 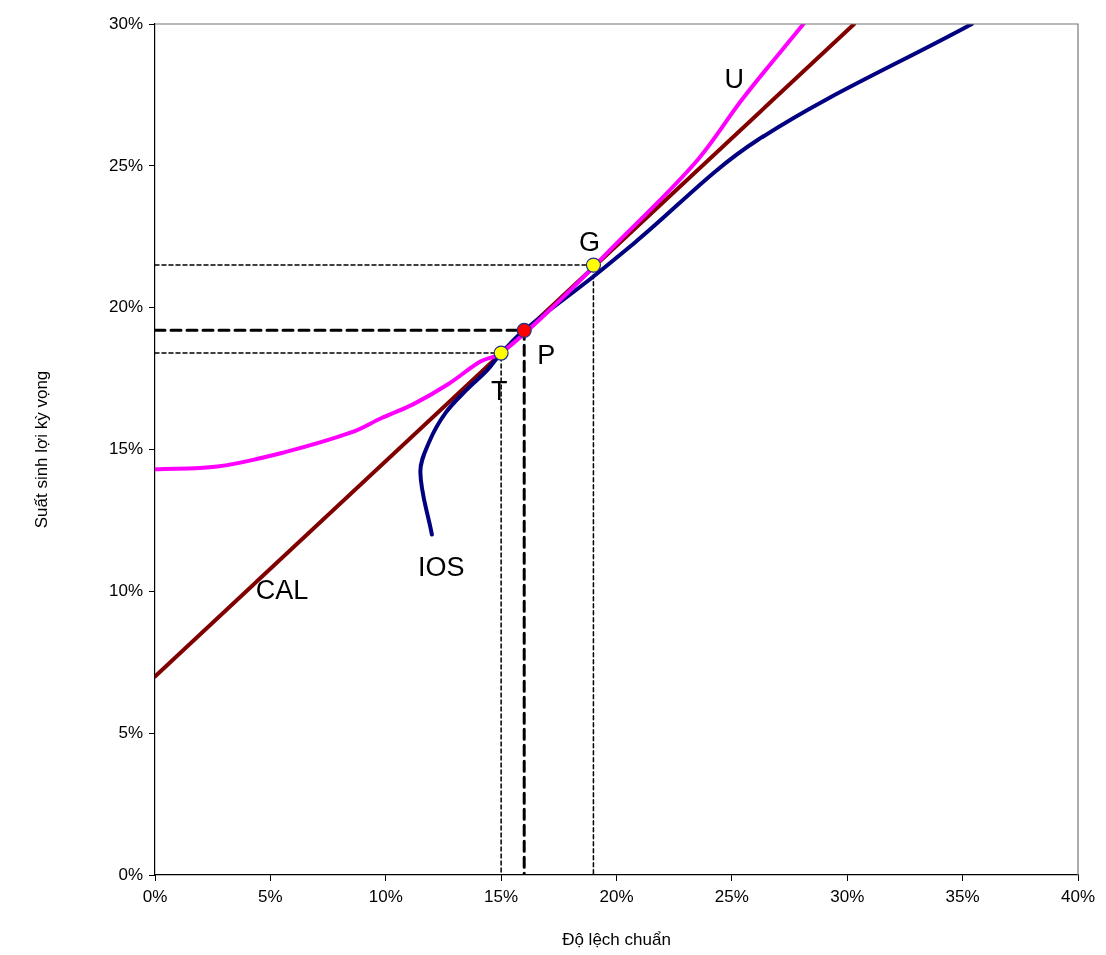 What do you see at coordinates (41, 449) in the screenshot?
I see `y-axis-title: Suất sinh lợi kỳ vọng` at bounding box center [41, 449].